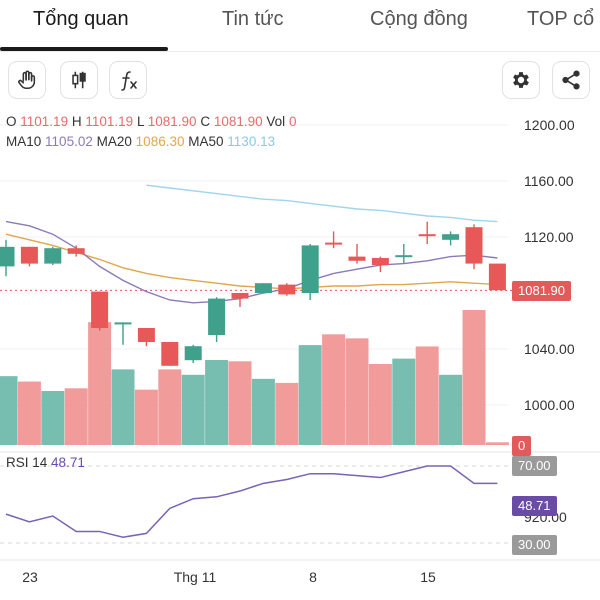  Describe the element at coordinates (195, 577) in the screenshot. I see `time-axis-label: Thg 11` at that location.